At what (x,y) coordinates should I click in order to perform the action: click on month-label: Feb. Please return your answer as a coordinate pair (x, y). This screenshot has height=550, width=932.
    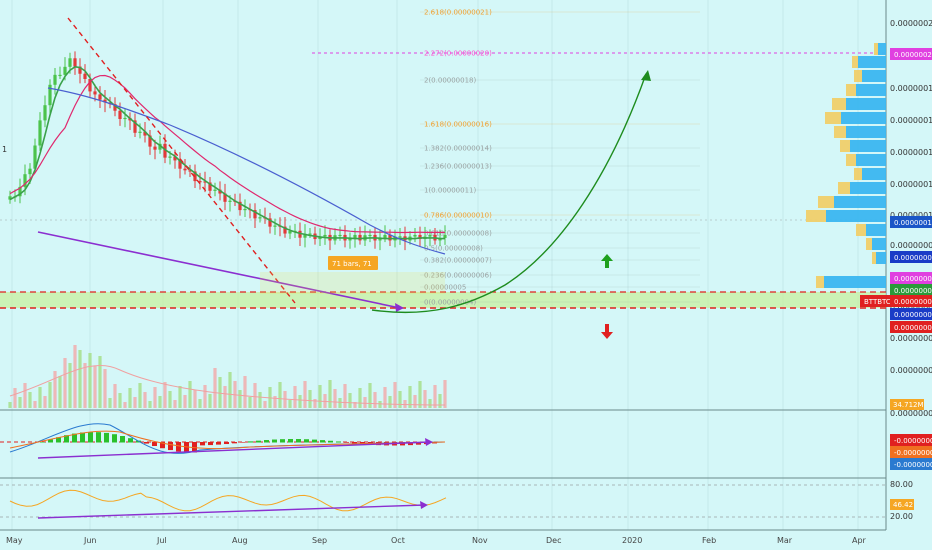
    Looking at the image, I should click on (709, 540).